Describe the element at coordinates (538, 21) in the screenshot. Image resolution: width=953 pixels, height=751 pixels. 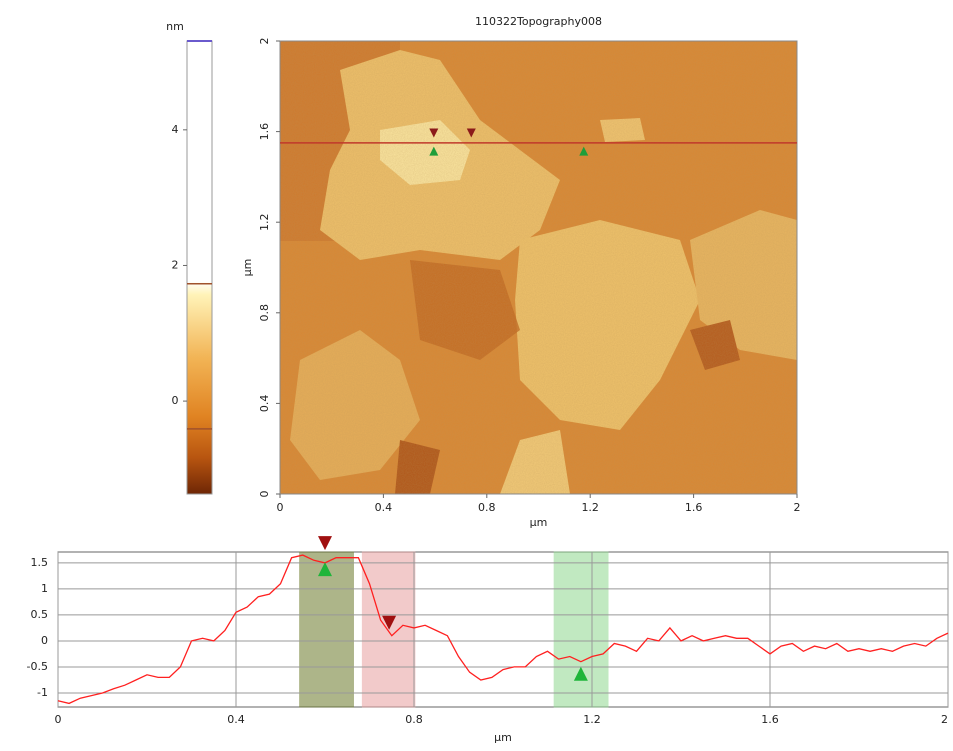
I see `image-title: 110322Topography008` at that location.